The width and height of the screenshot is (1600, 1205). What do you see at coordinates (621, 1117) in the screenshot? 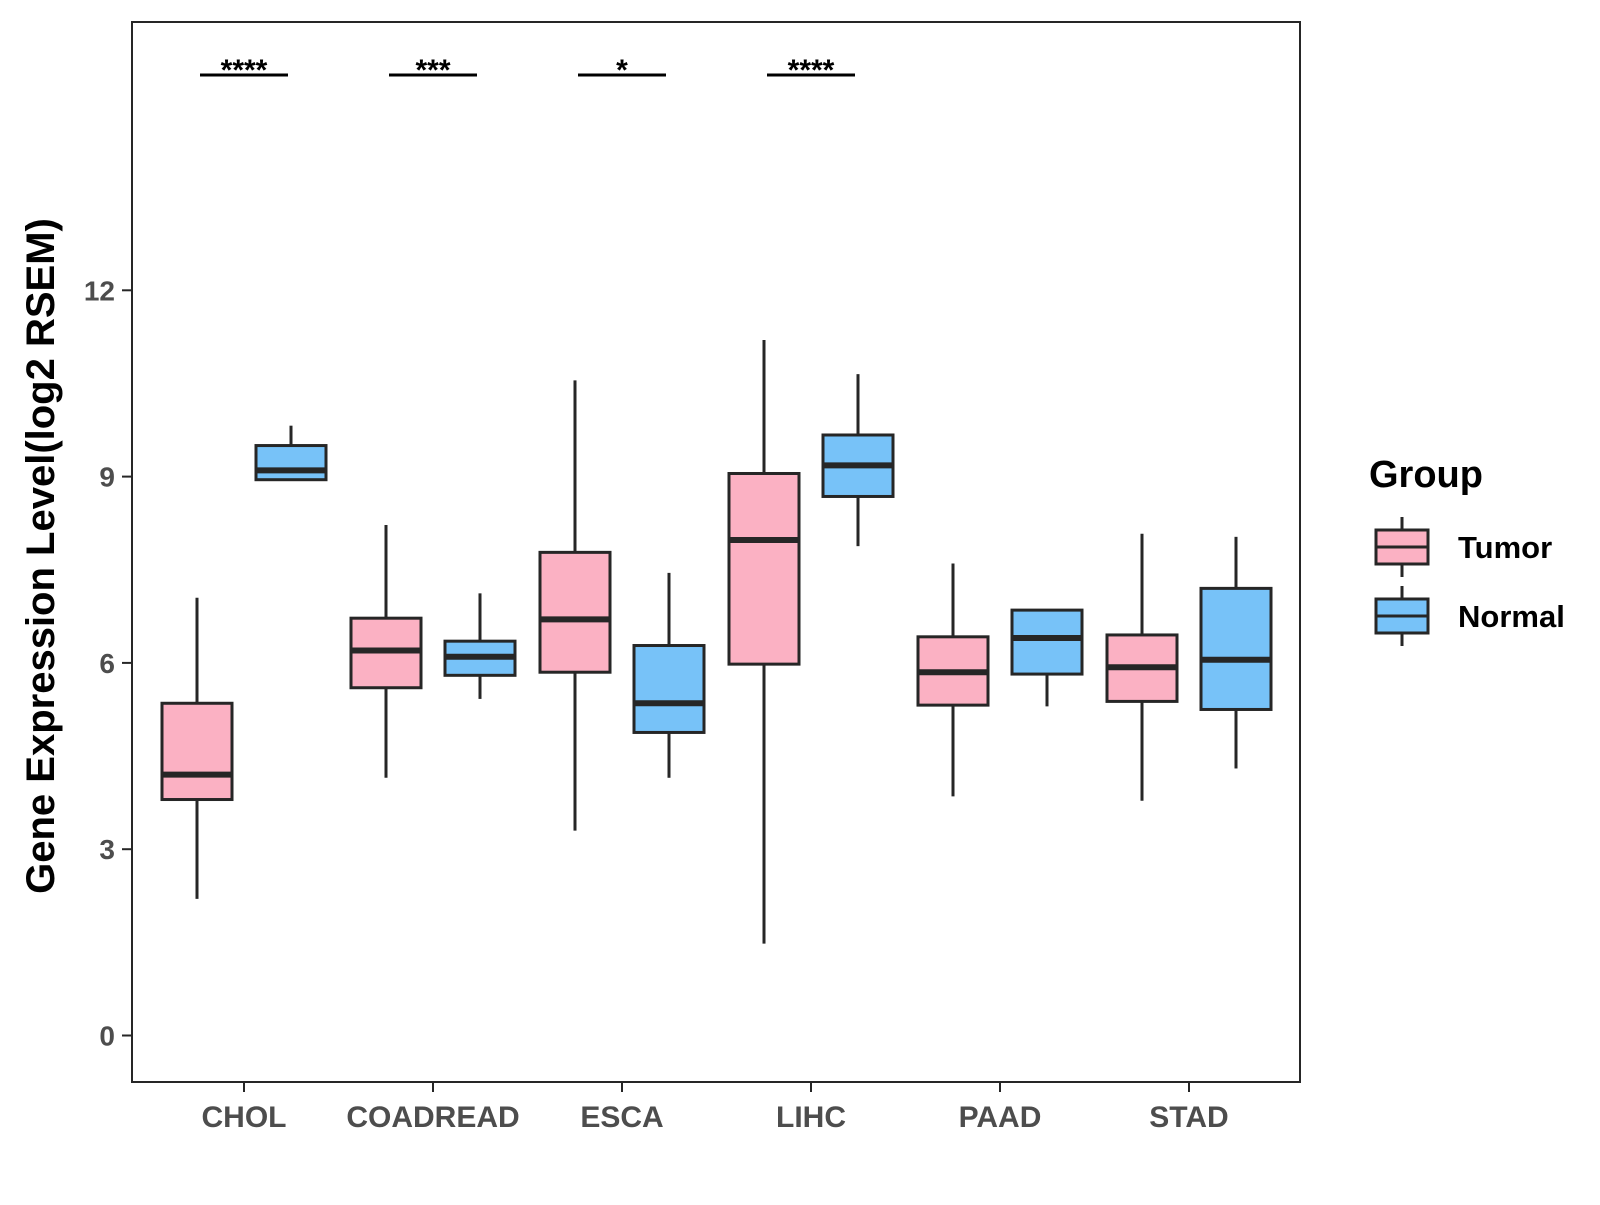
I see `x-tick-label: ESCA` at bounding box center [621, 1117].